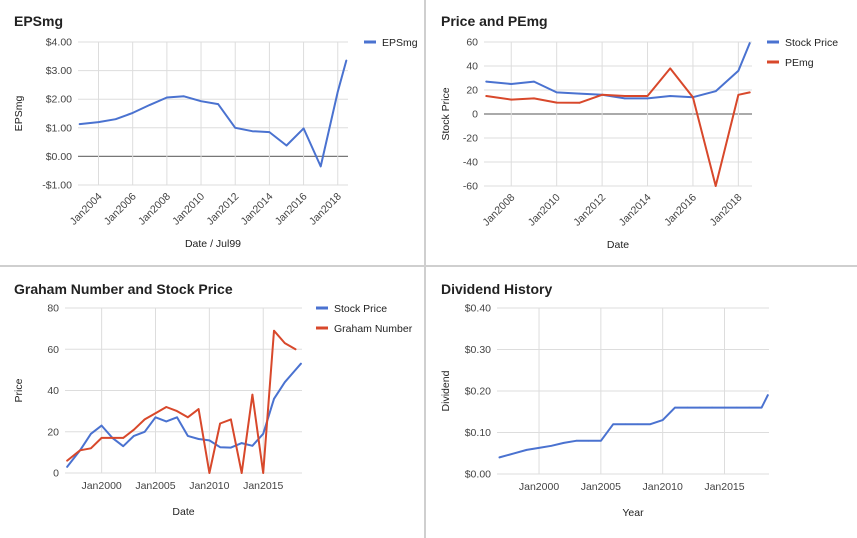 This screenshot has height=538, width=857. Describe the element at coordinates (470, 139) in the screenshot. I see `price-pemg-y-tick-label: -20` at that location.